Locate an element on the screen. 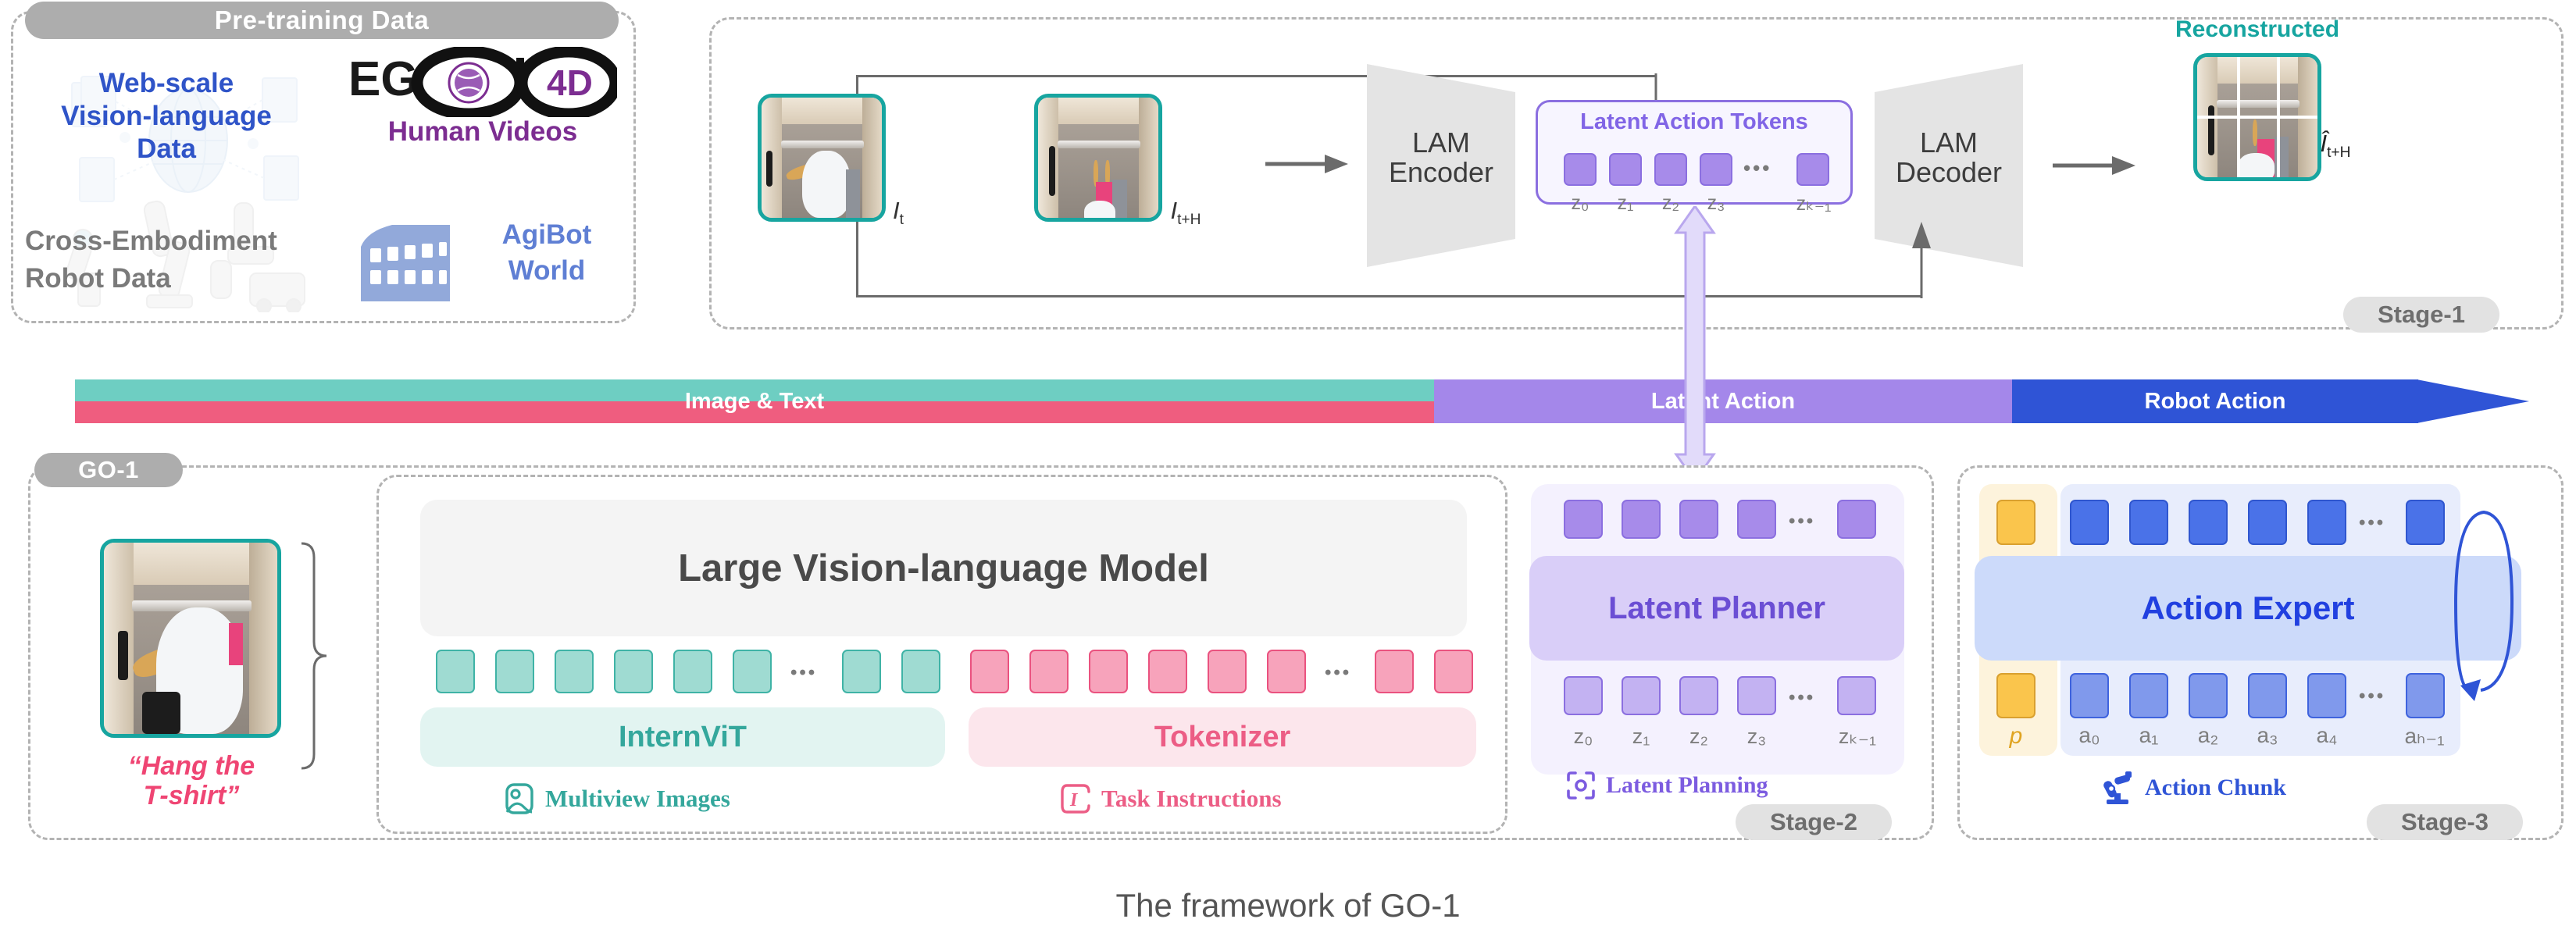 This screenshot has height=951, width=2576. lam-encoder-label: LAM Encoder is located at coordinates (1441, 157).